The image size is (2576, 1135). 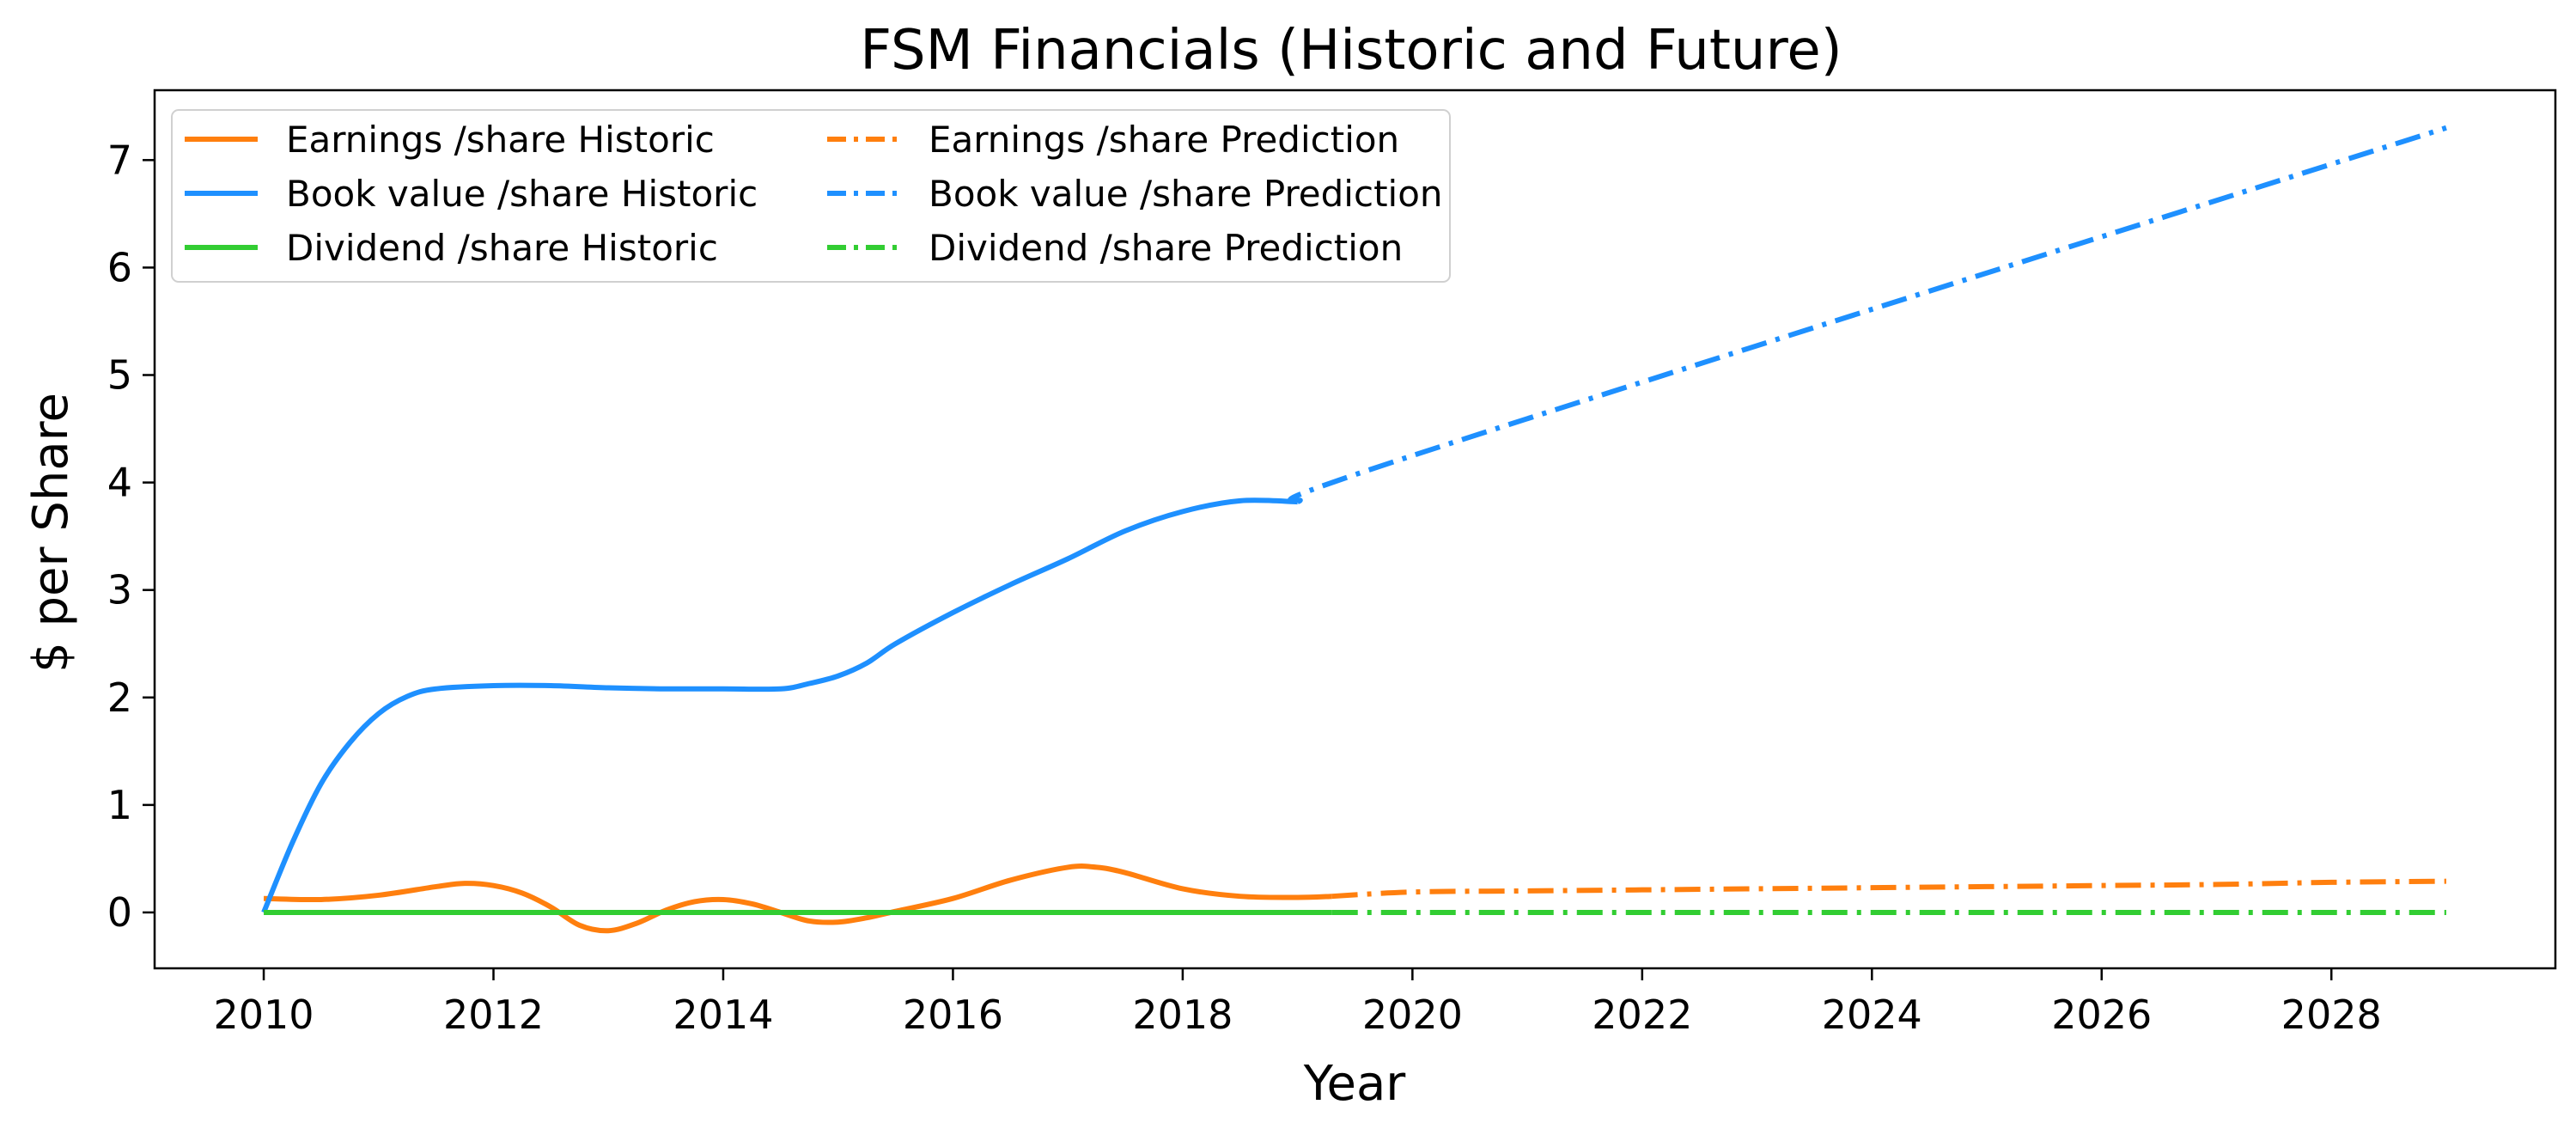 What do you see at coordinates (1298, 1003) in the screenshot?
I see `x-axis-ticks: 2010 2012 2014 2016 2018 2020 2022 2024 2026 2028` at bounding box center [1298, 1003].